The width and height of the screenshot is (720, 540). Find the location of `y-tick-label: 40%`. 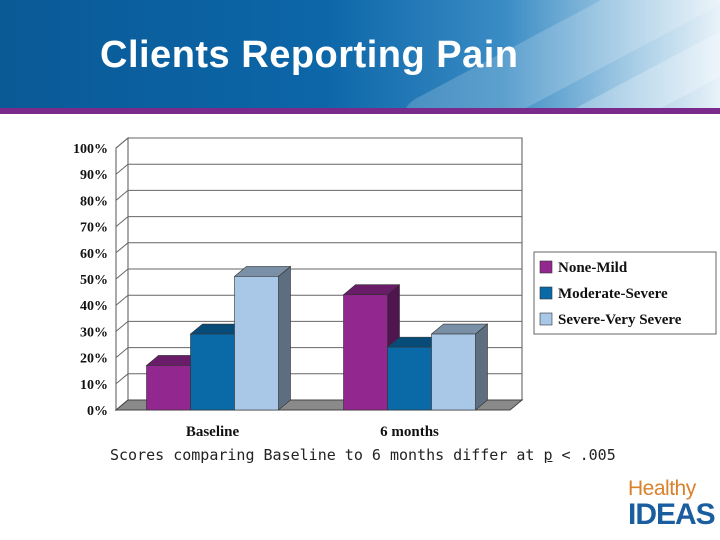

y-tick-label: 40% is located at coordinates (94, 306).